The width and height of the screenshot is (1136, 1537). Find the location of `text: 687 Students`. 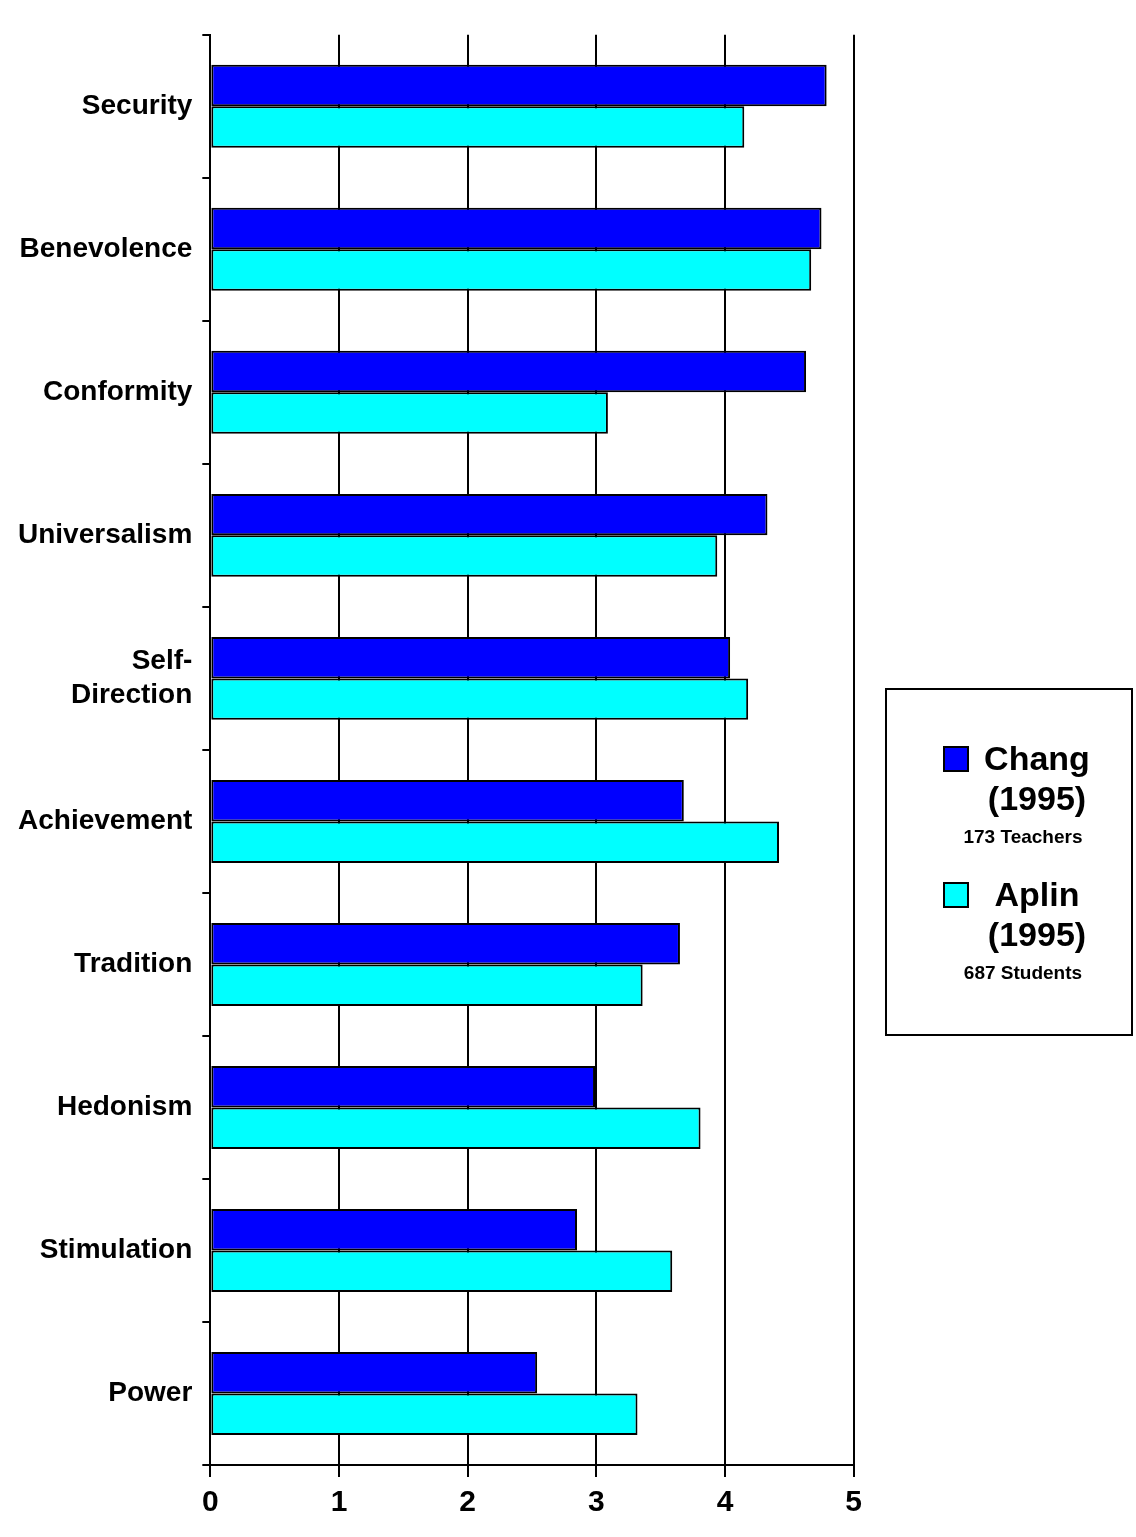

text: 687 Students is located at coordinates (1023, 973).